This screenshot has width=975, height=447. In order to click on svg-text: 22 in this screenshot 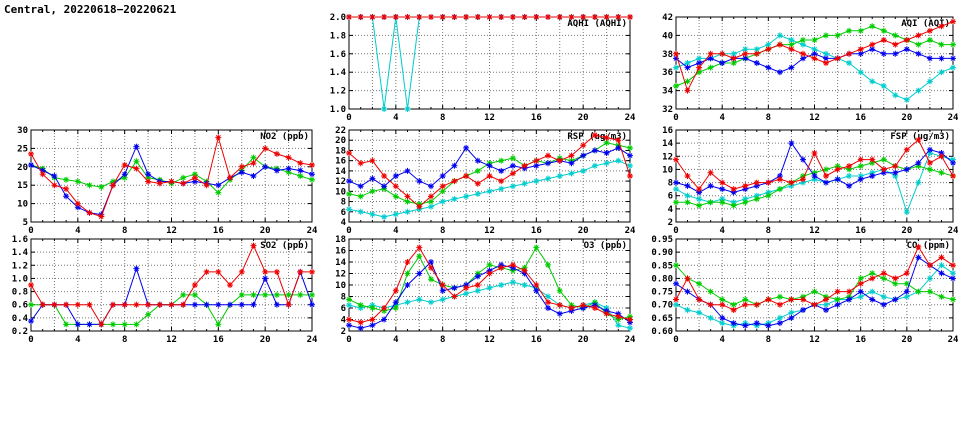, I will do `click(340, 131)`.